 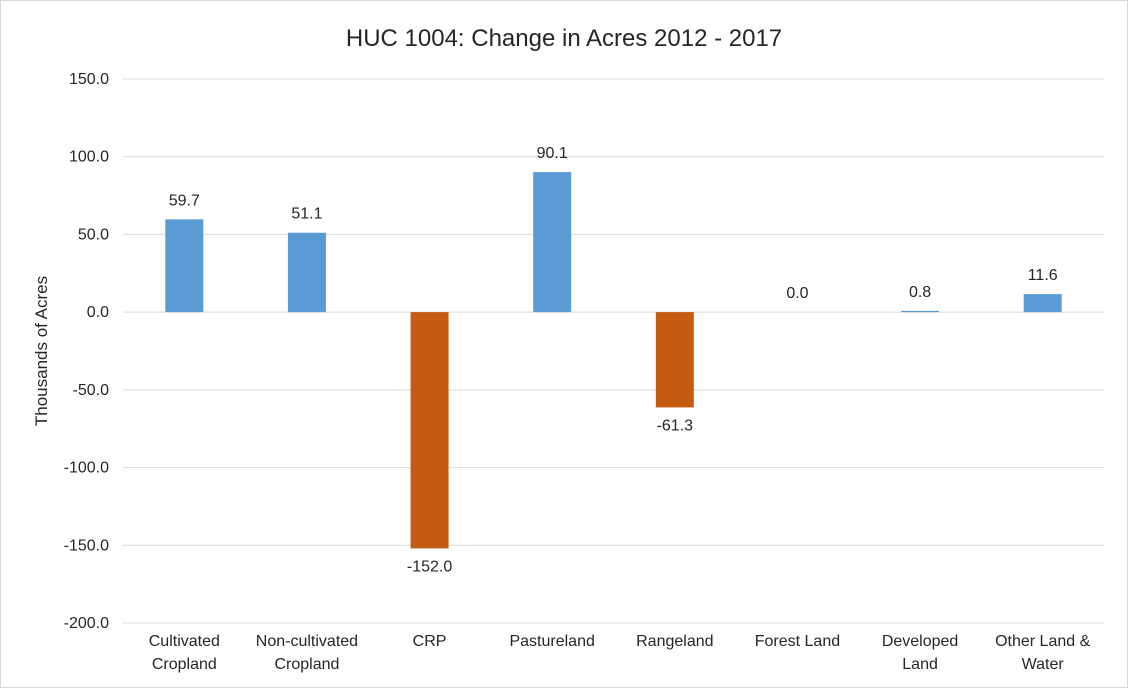 I want to click on x-category-label: Other Land &, so click(x=1043, y=641).